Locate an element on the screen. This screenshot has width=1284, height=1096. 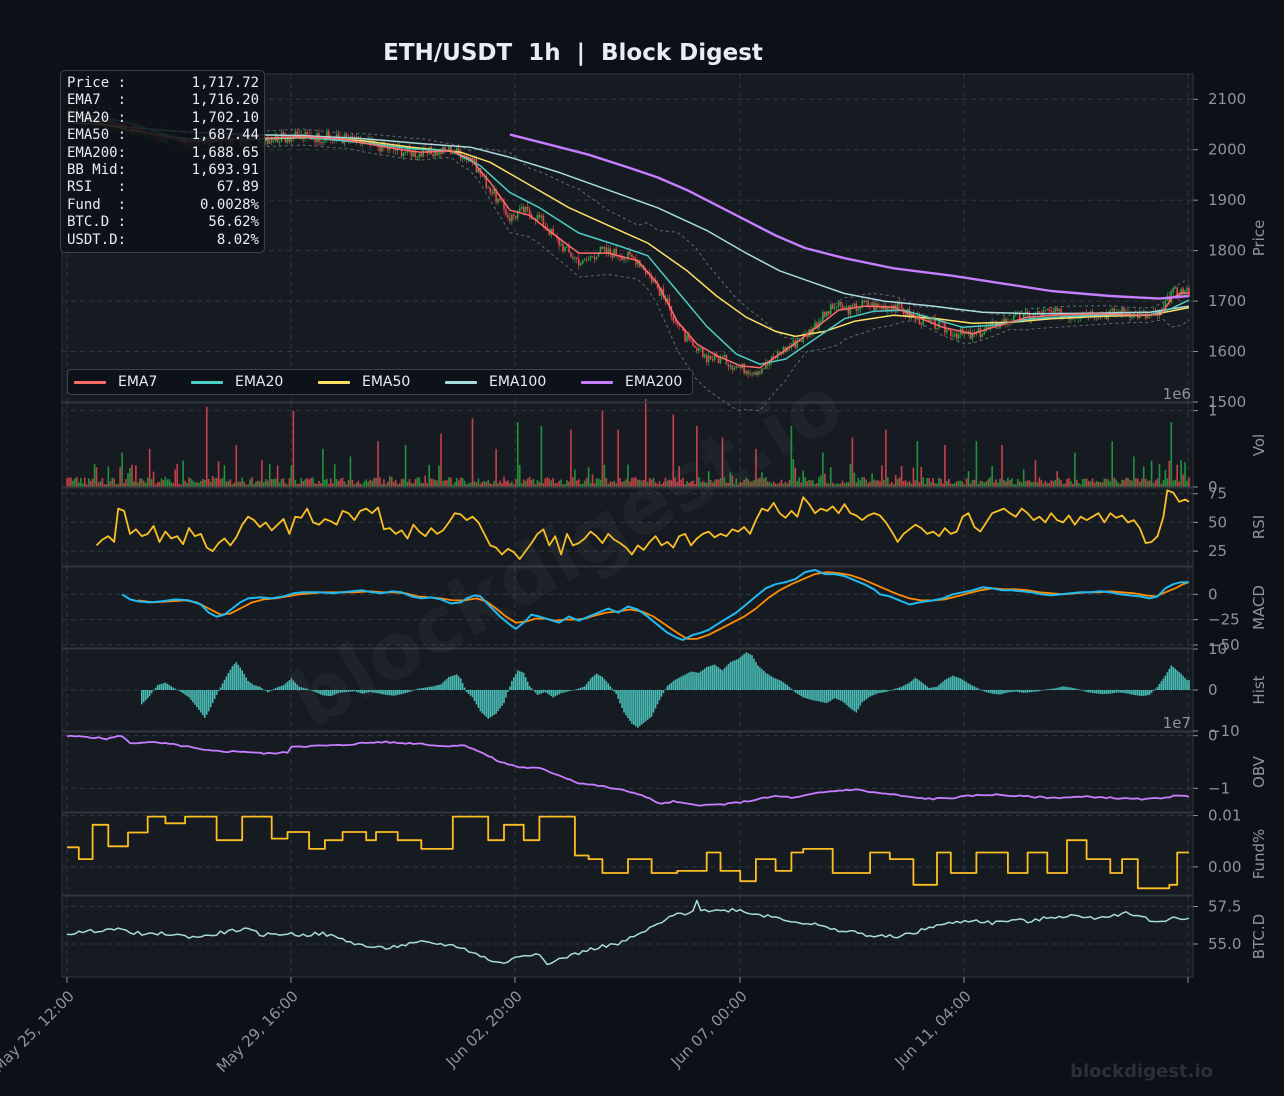
info-label: EMA50 : is located at coordinates (97, 135).